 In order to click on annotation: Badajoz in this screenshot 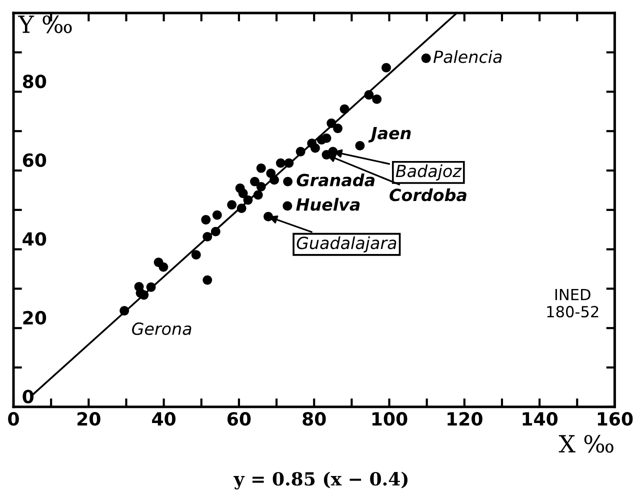, I will do `click(429, 172)`.